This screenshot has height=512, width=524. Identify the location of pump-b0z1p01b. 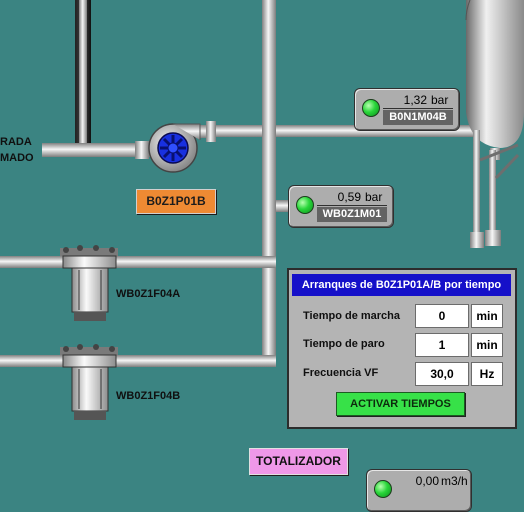
(168, 148).